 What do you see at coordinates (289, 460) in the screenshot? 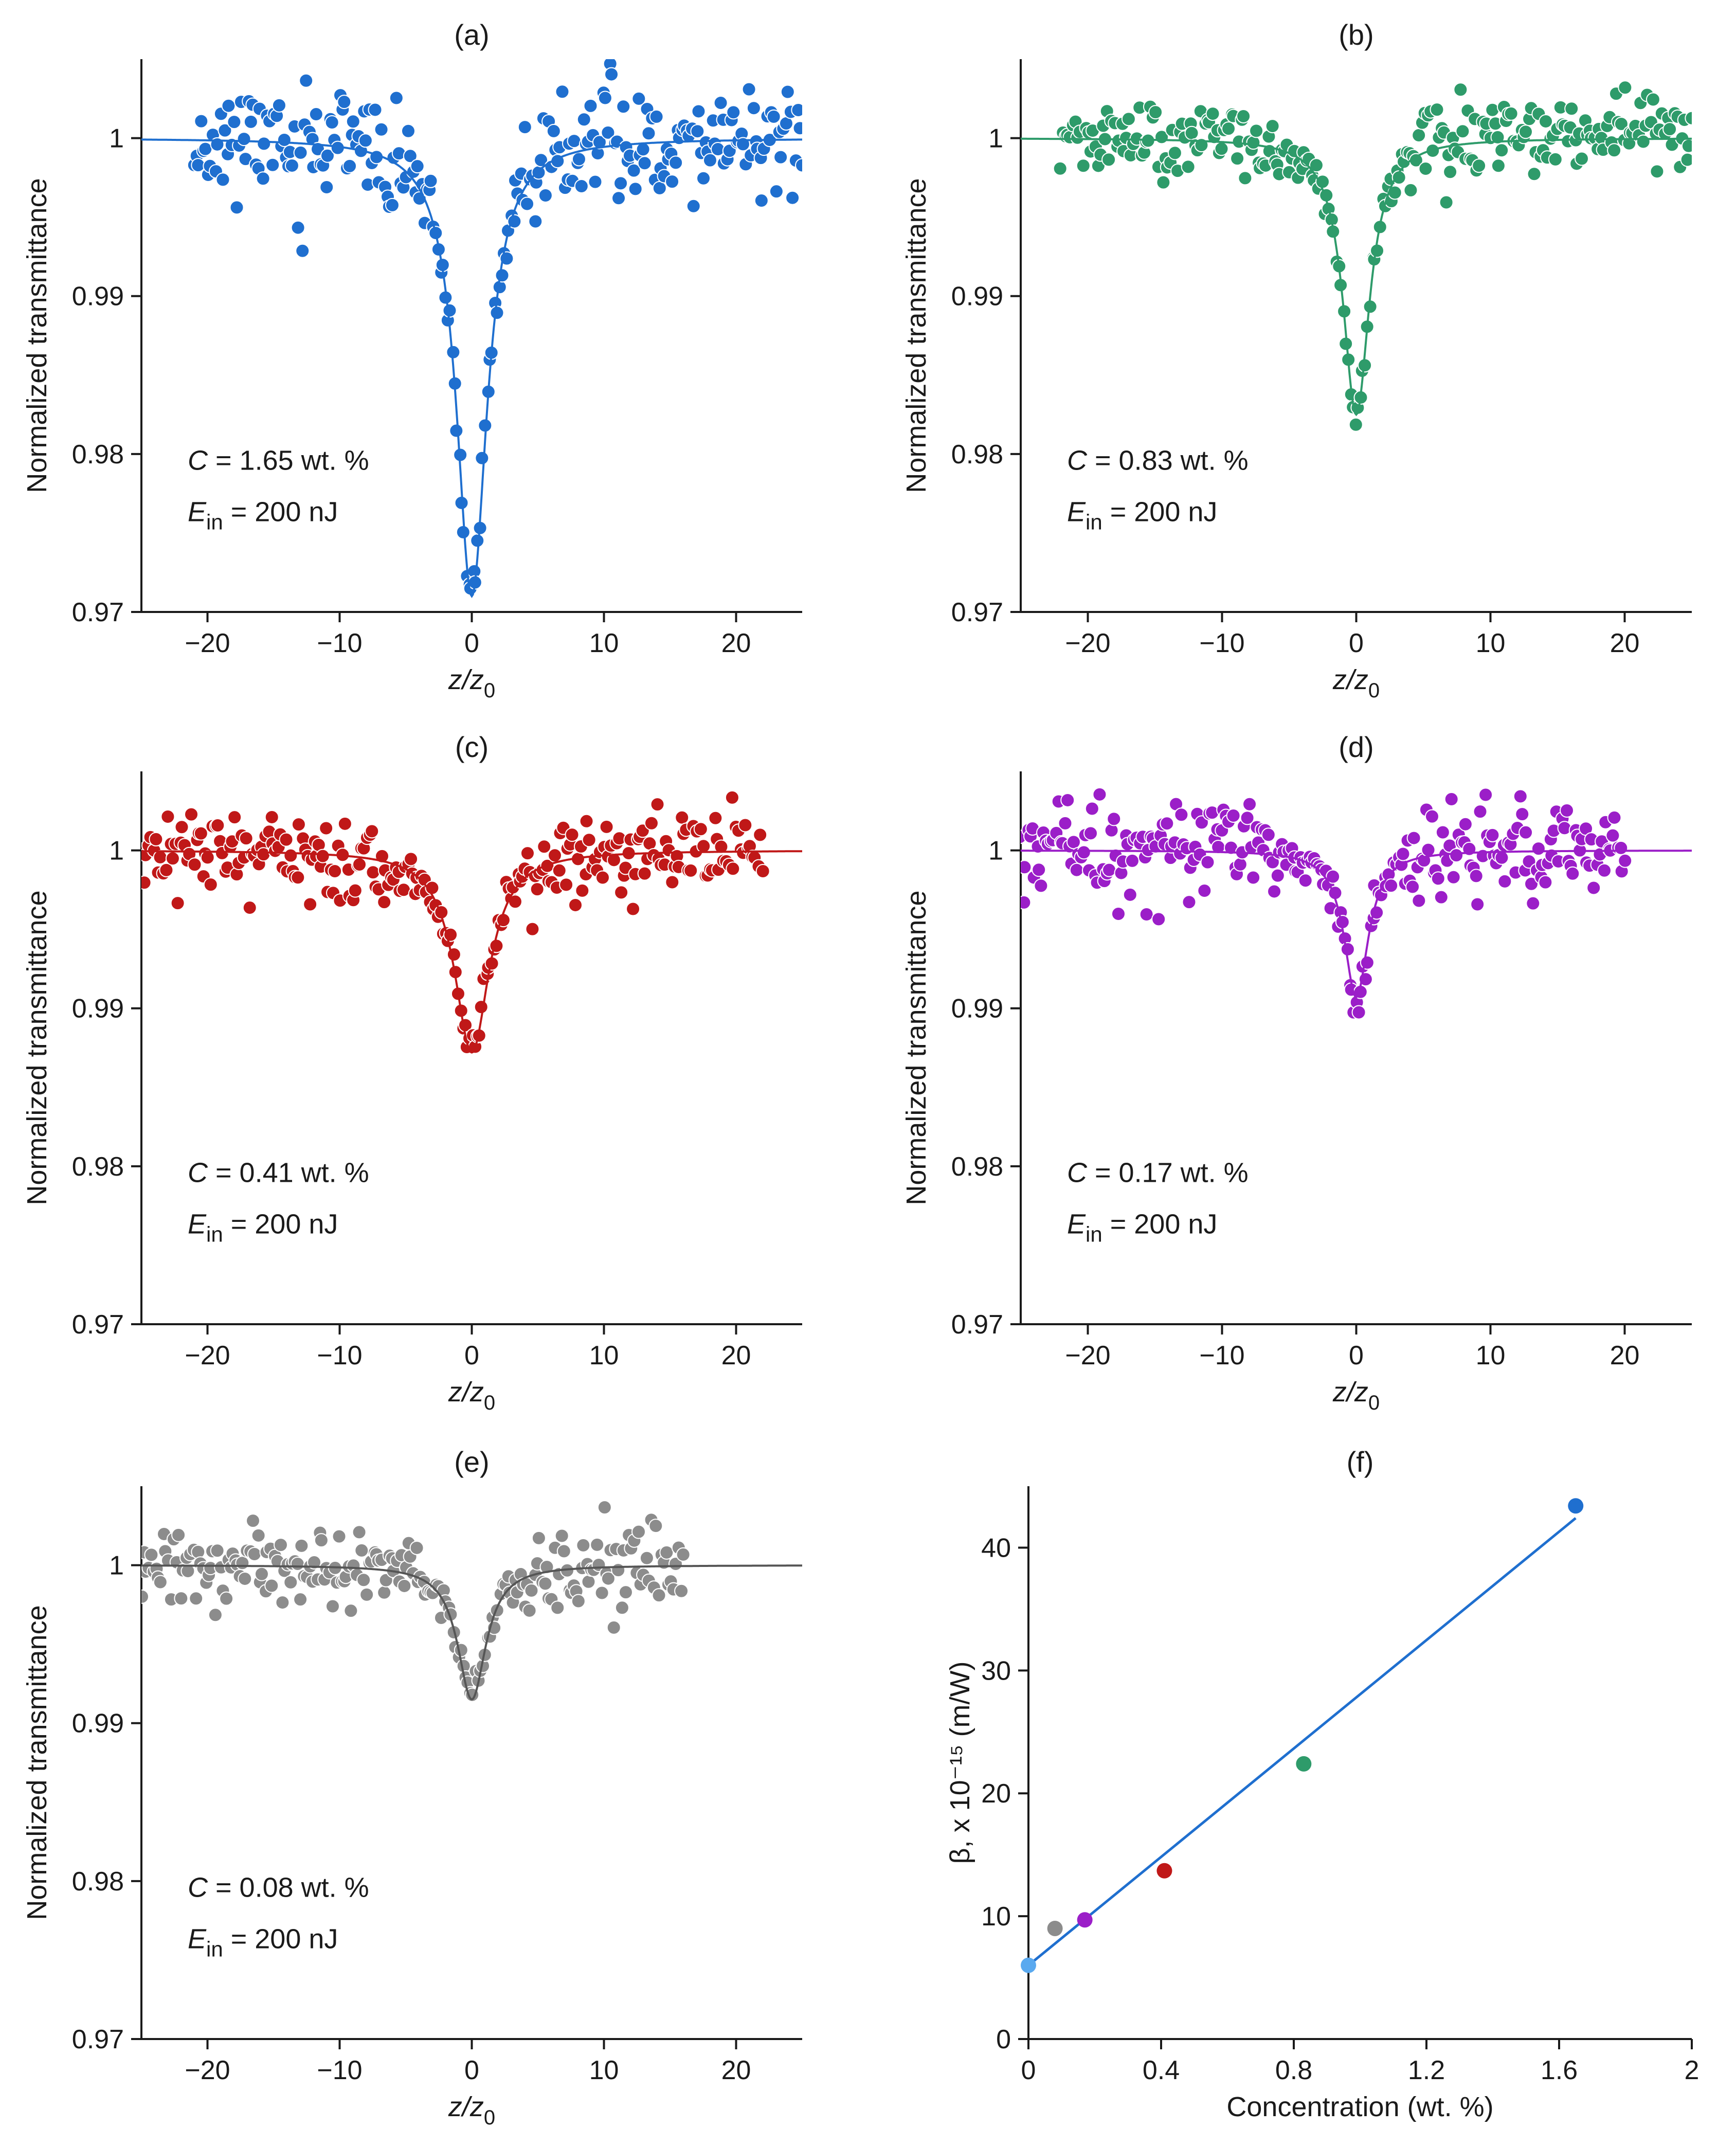
I see `annotation-c-rest: = 1.65 wt. %` at bounding box center [289, 460].